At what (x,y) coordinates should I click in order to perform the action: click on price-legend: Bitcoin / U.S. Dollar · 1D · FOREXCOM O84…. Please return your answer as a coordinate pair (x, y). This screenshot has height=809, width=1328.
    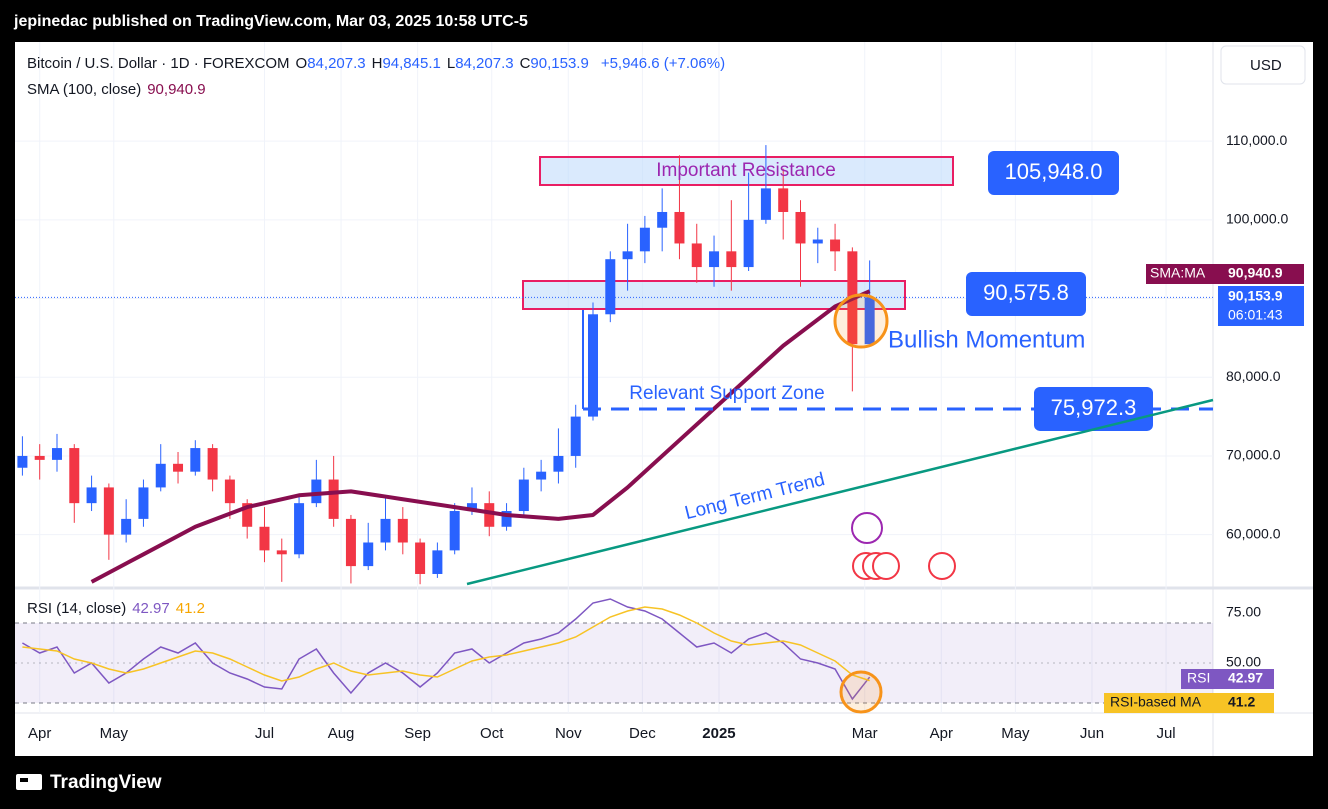
    Looking at the image, I should click on (379, 63).